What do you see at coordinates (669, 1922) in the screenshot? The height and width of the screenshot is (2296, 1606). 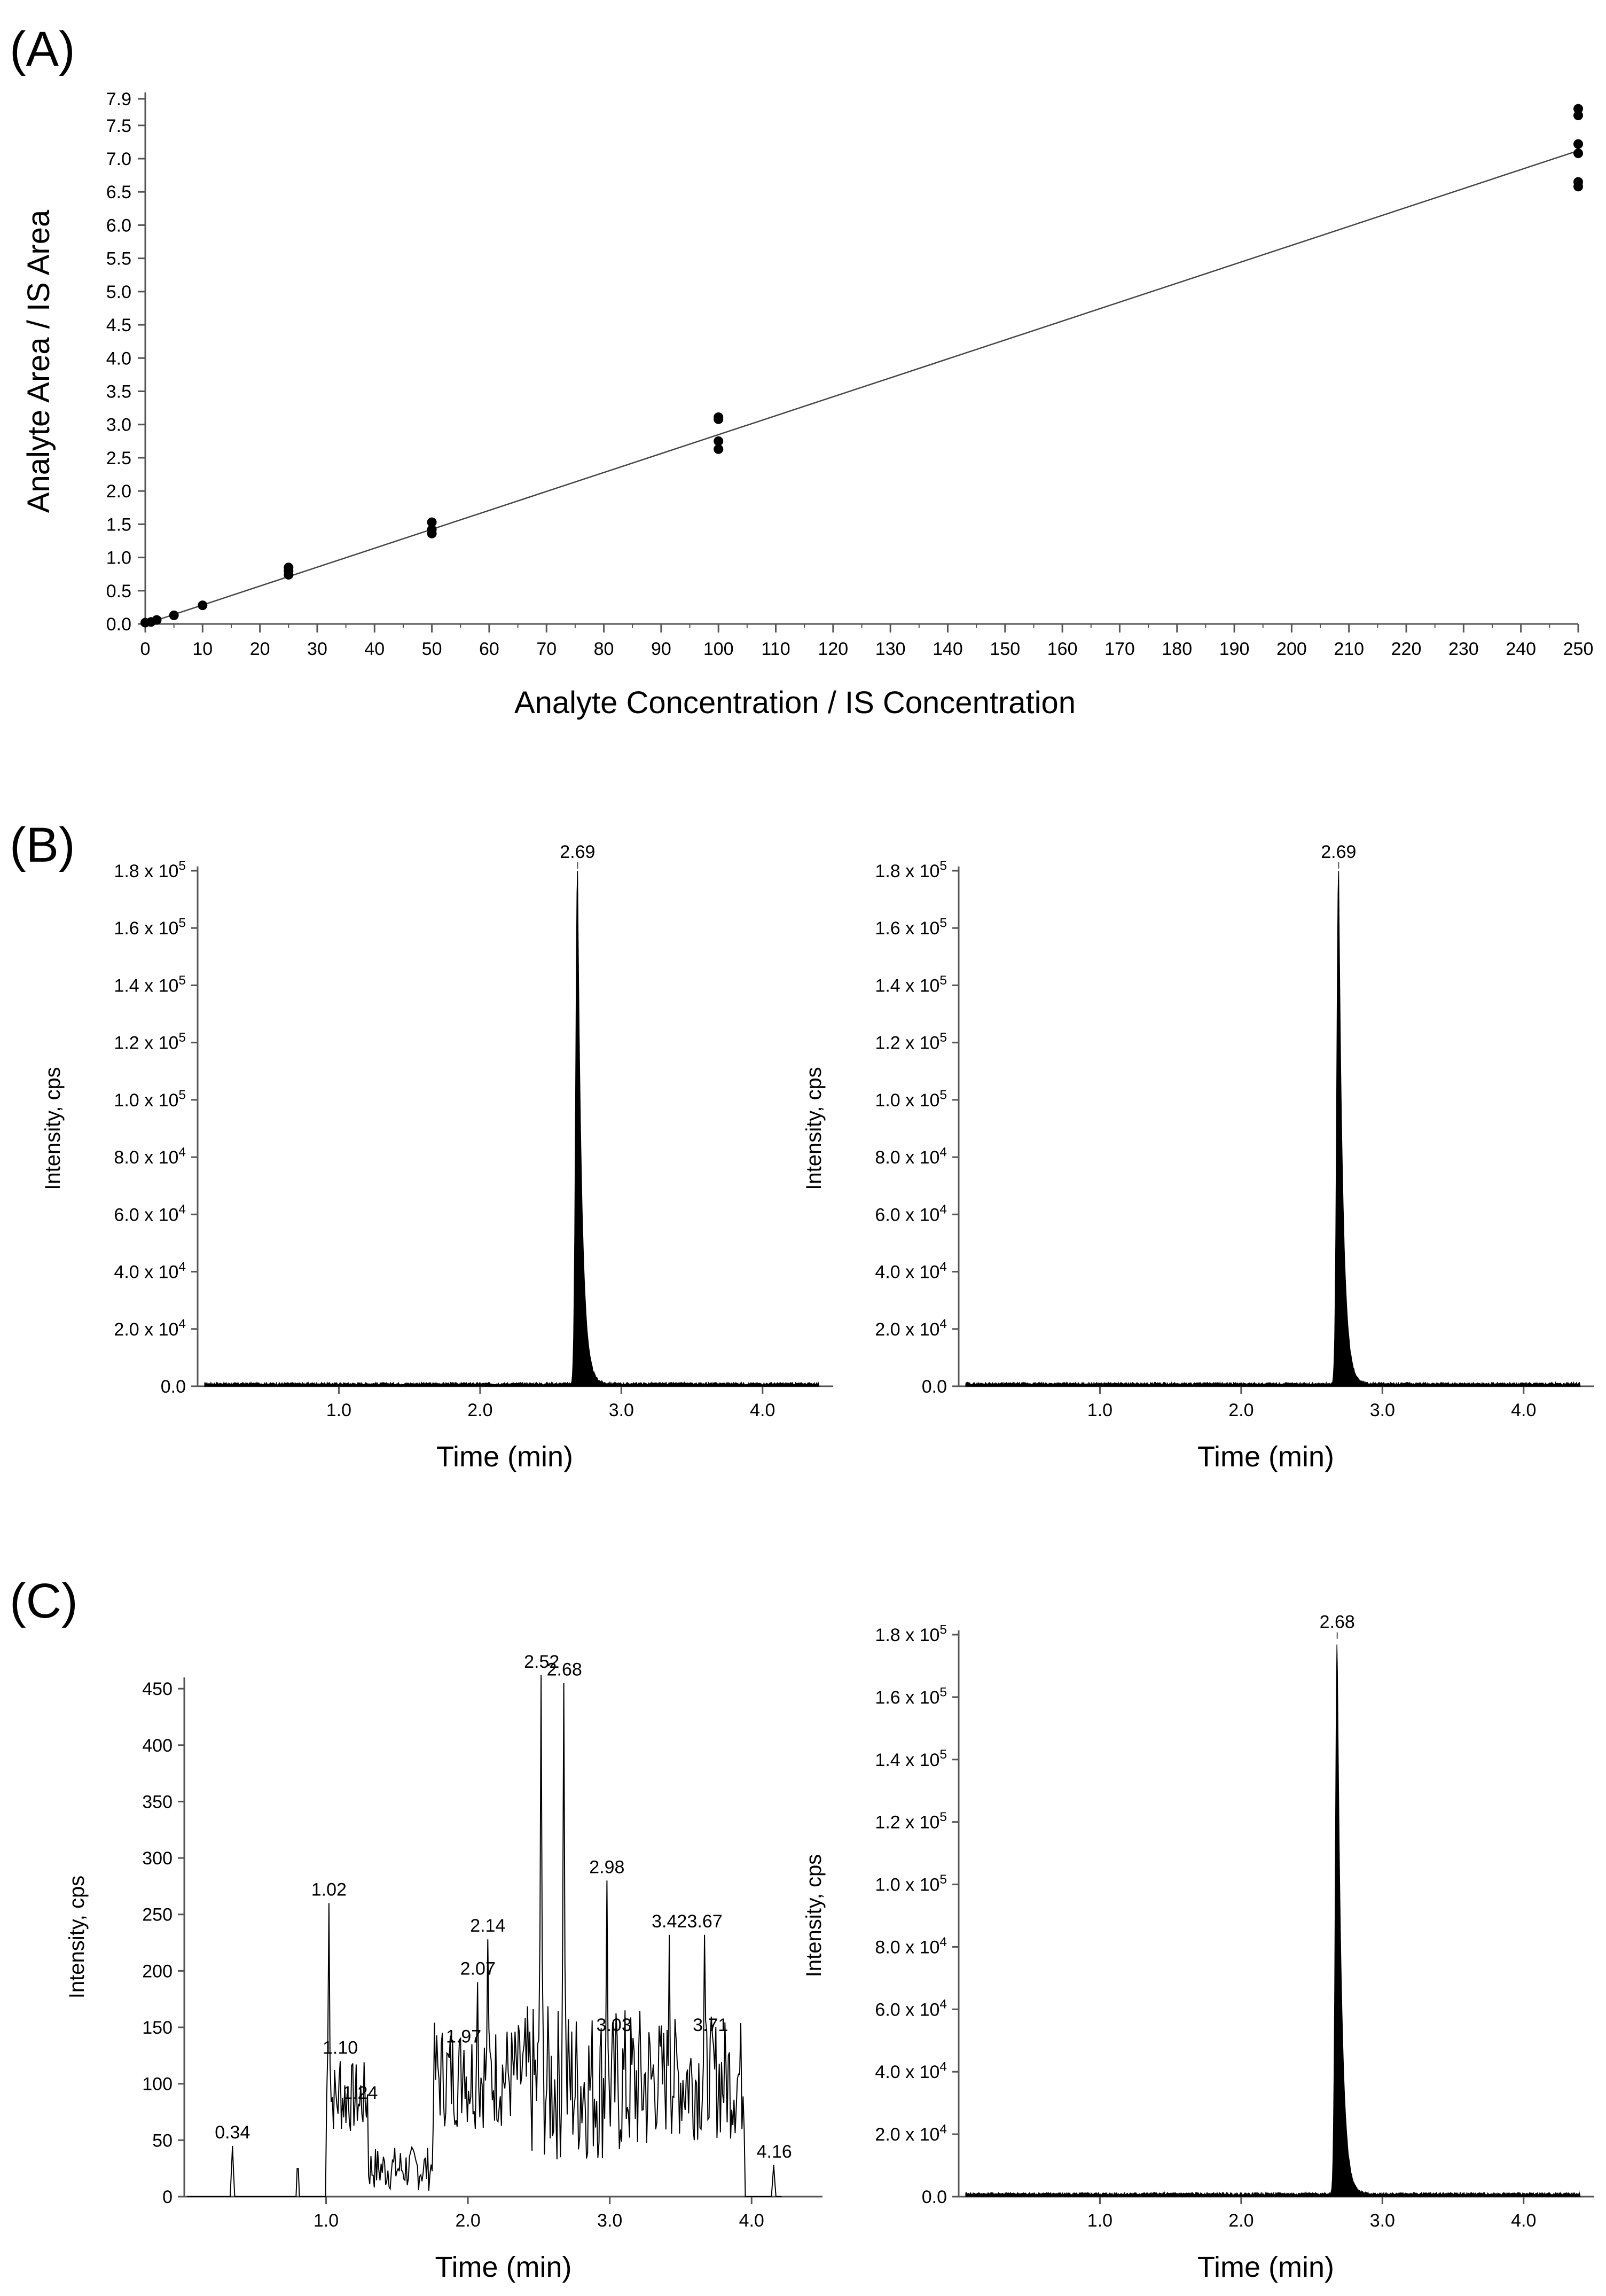 I see `peak-label: 3.42` at bounding box center [669, 1922].